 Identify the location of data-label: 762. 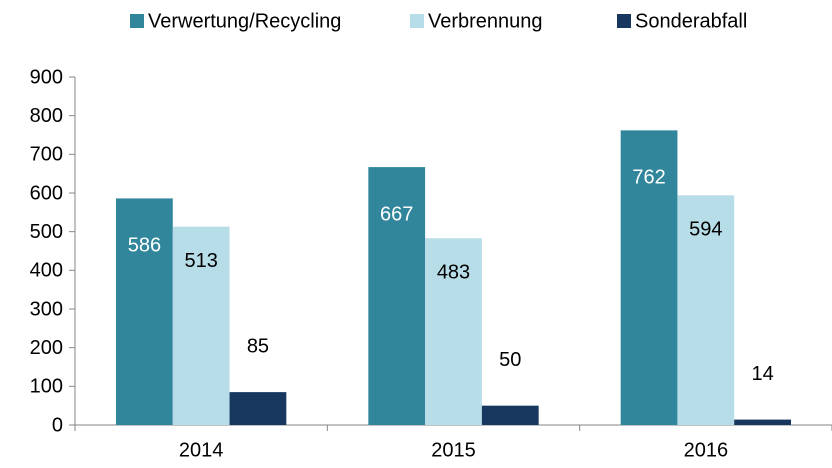
(648, 178).